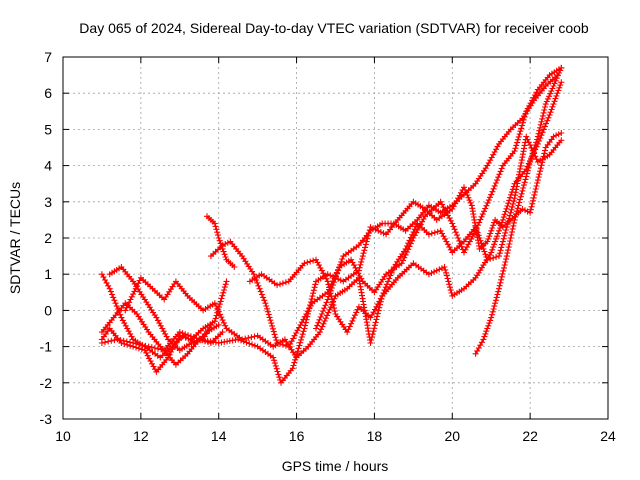  I want to click on y-tick-label: -2, so click(46, 383).